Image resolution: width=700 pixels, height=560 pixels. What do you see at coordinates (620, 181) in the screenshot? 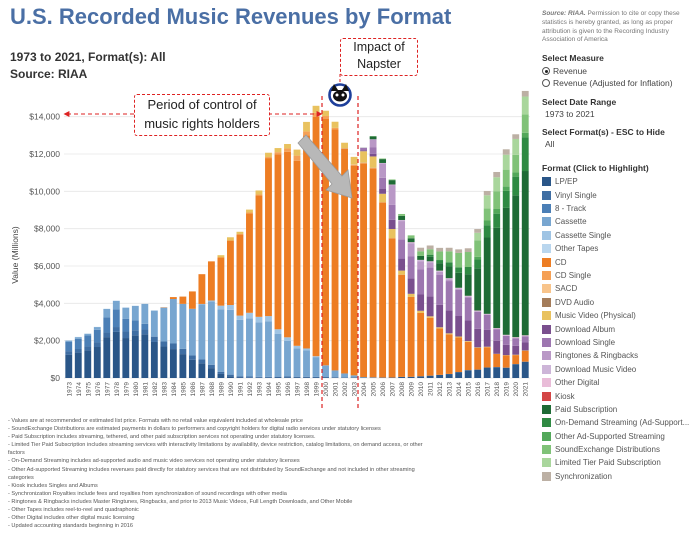
I see `legend-item: LP/EP` at bounding box center [620, 181].